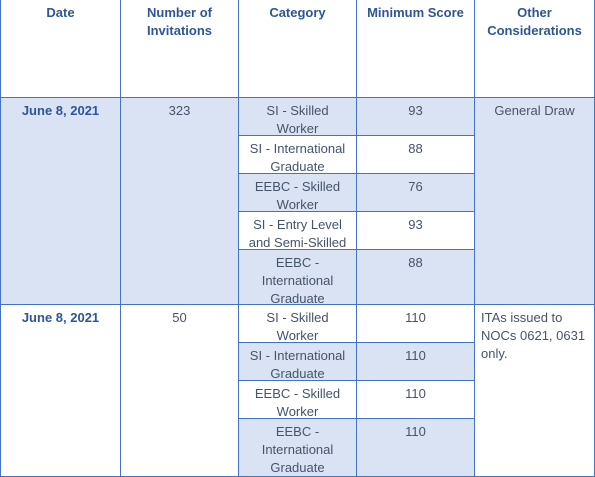  Describe the element at coordinates (179, 49) in the screenshot. I see `invitations-header: Number of Invitations` at that location.